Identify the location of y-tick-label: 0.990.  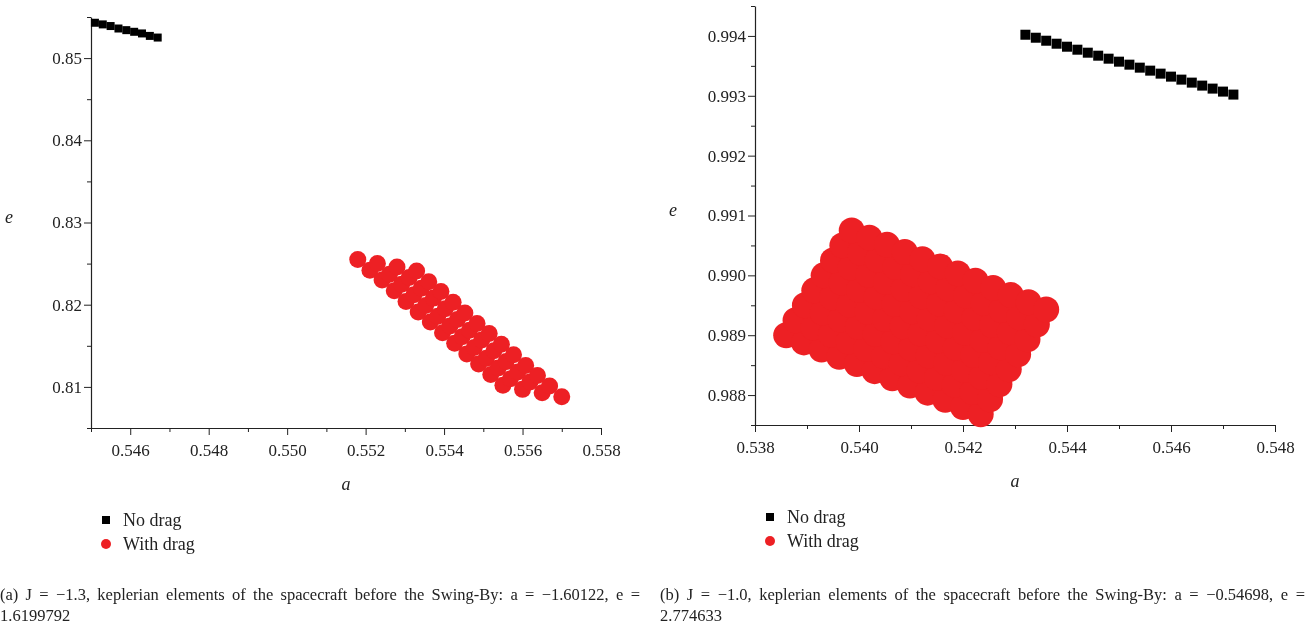
(726, 276).